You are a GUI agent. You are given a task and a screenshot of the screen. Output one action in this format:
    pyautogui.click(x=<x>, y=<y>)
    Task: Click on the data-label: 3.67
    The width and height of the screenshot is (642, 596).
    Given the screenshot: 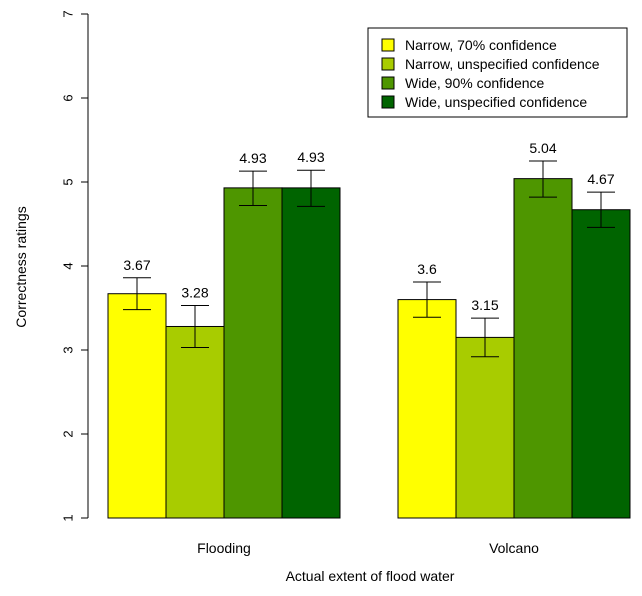 What is the action you would take?
    pyautogui.click(x=136, y=265)
    